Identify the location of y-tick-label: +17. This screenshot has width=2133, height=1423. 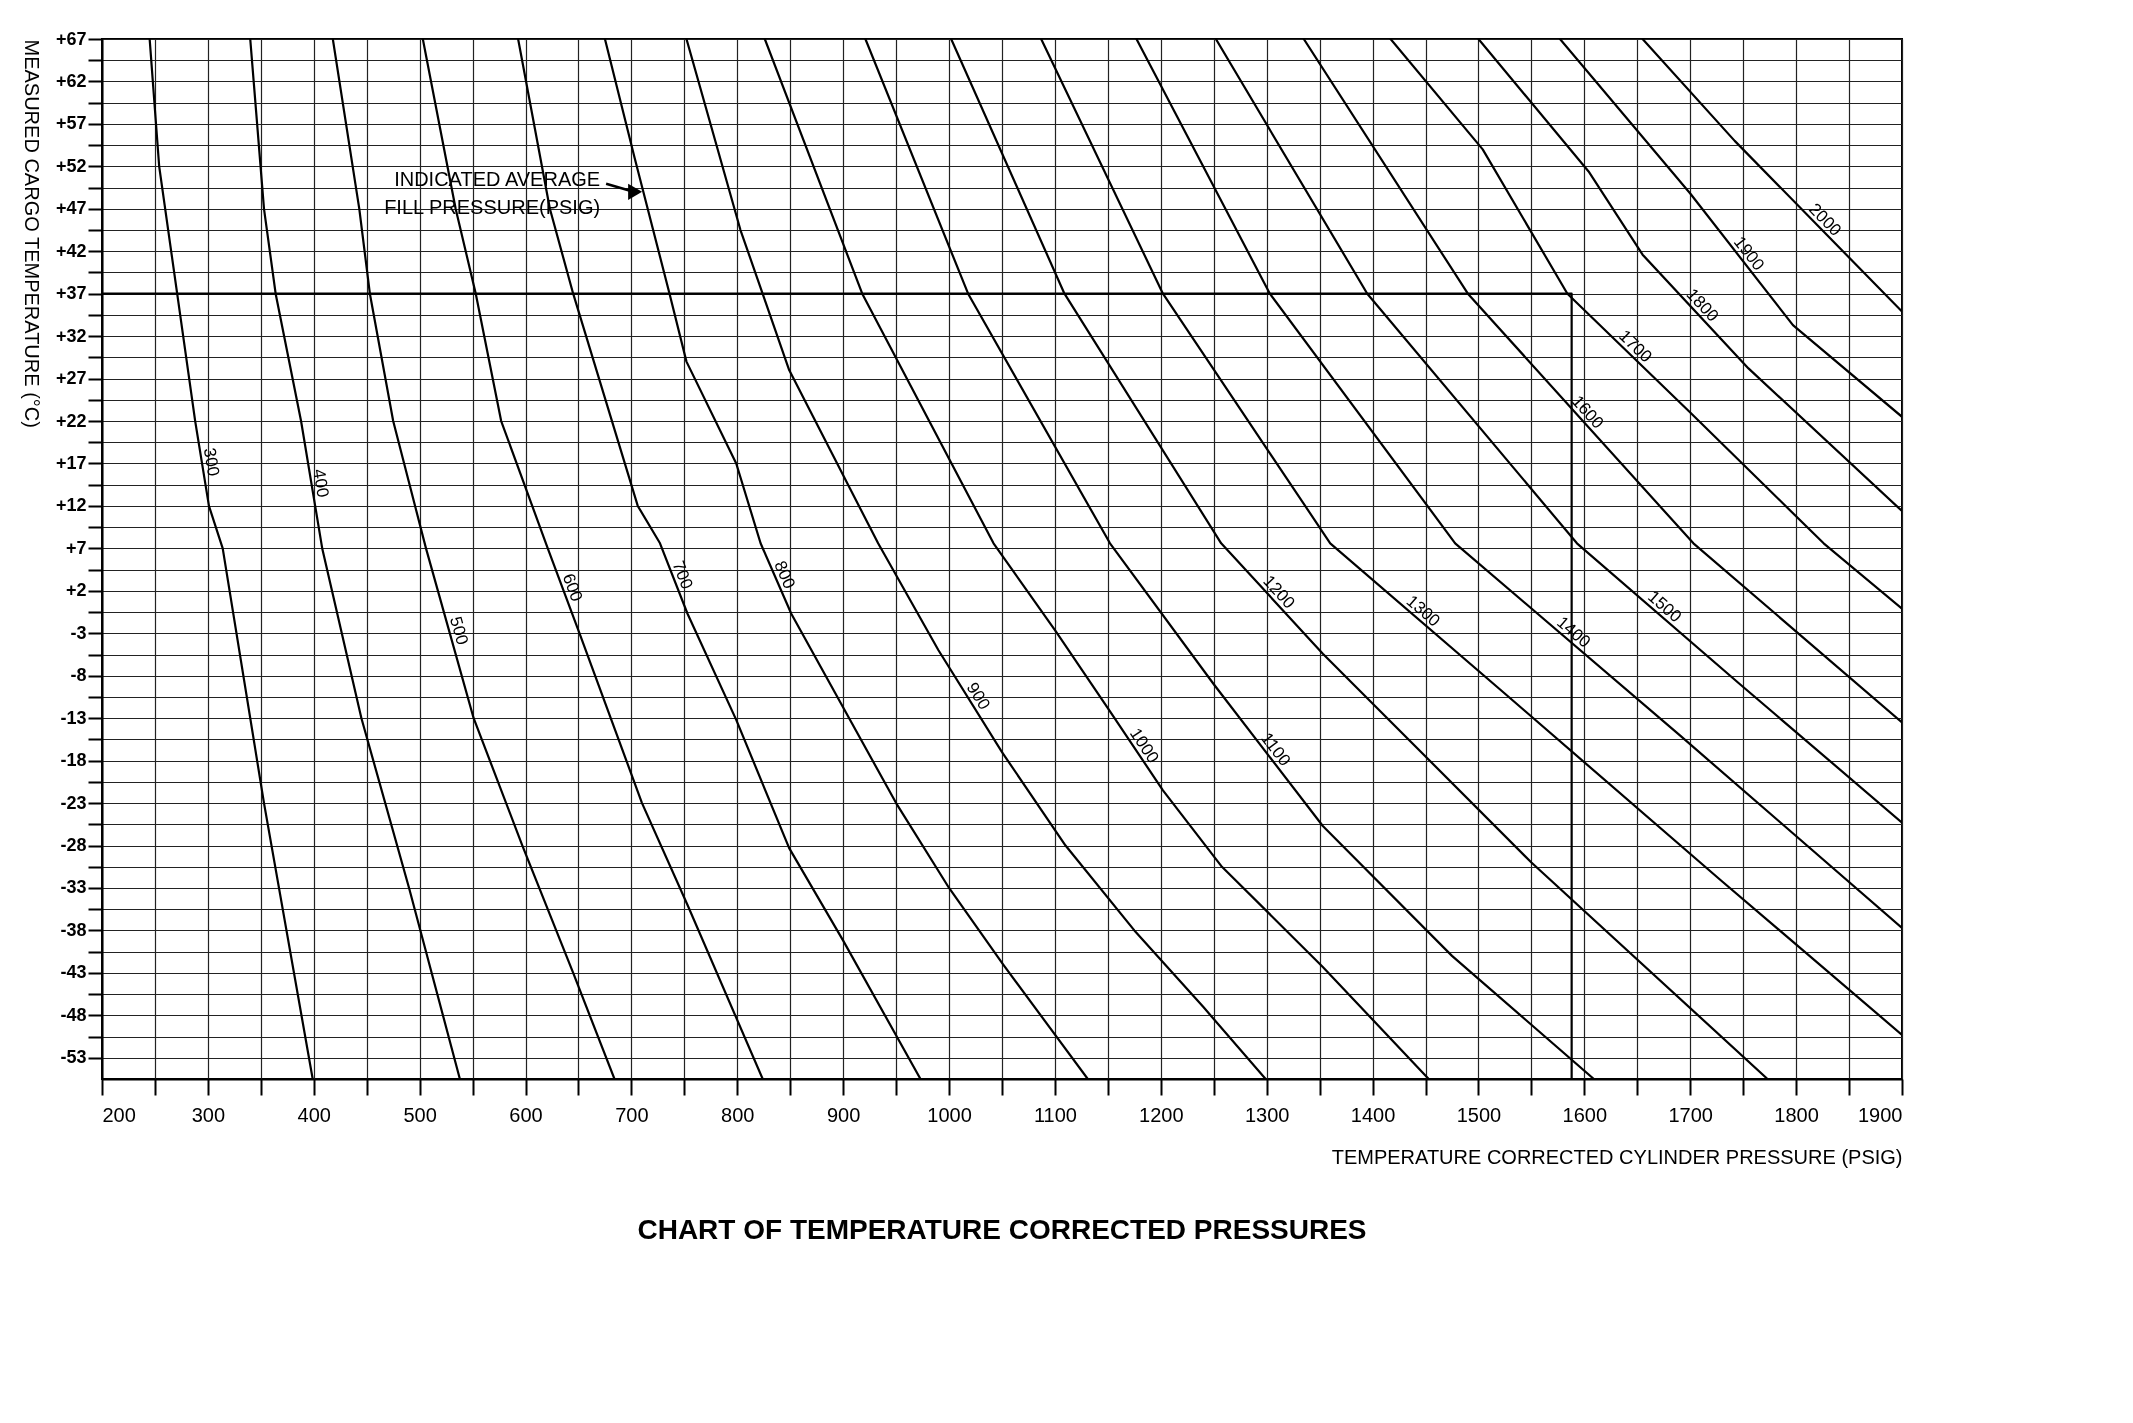
(71, 462).